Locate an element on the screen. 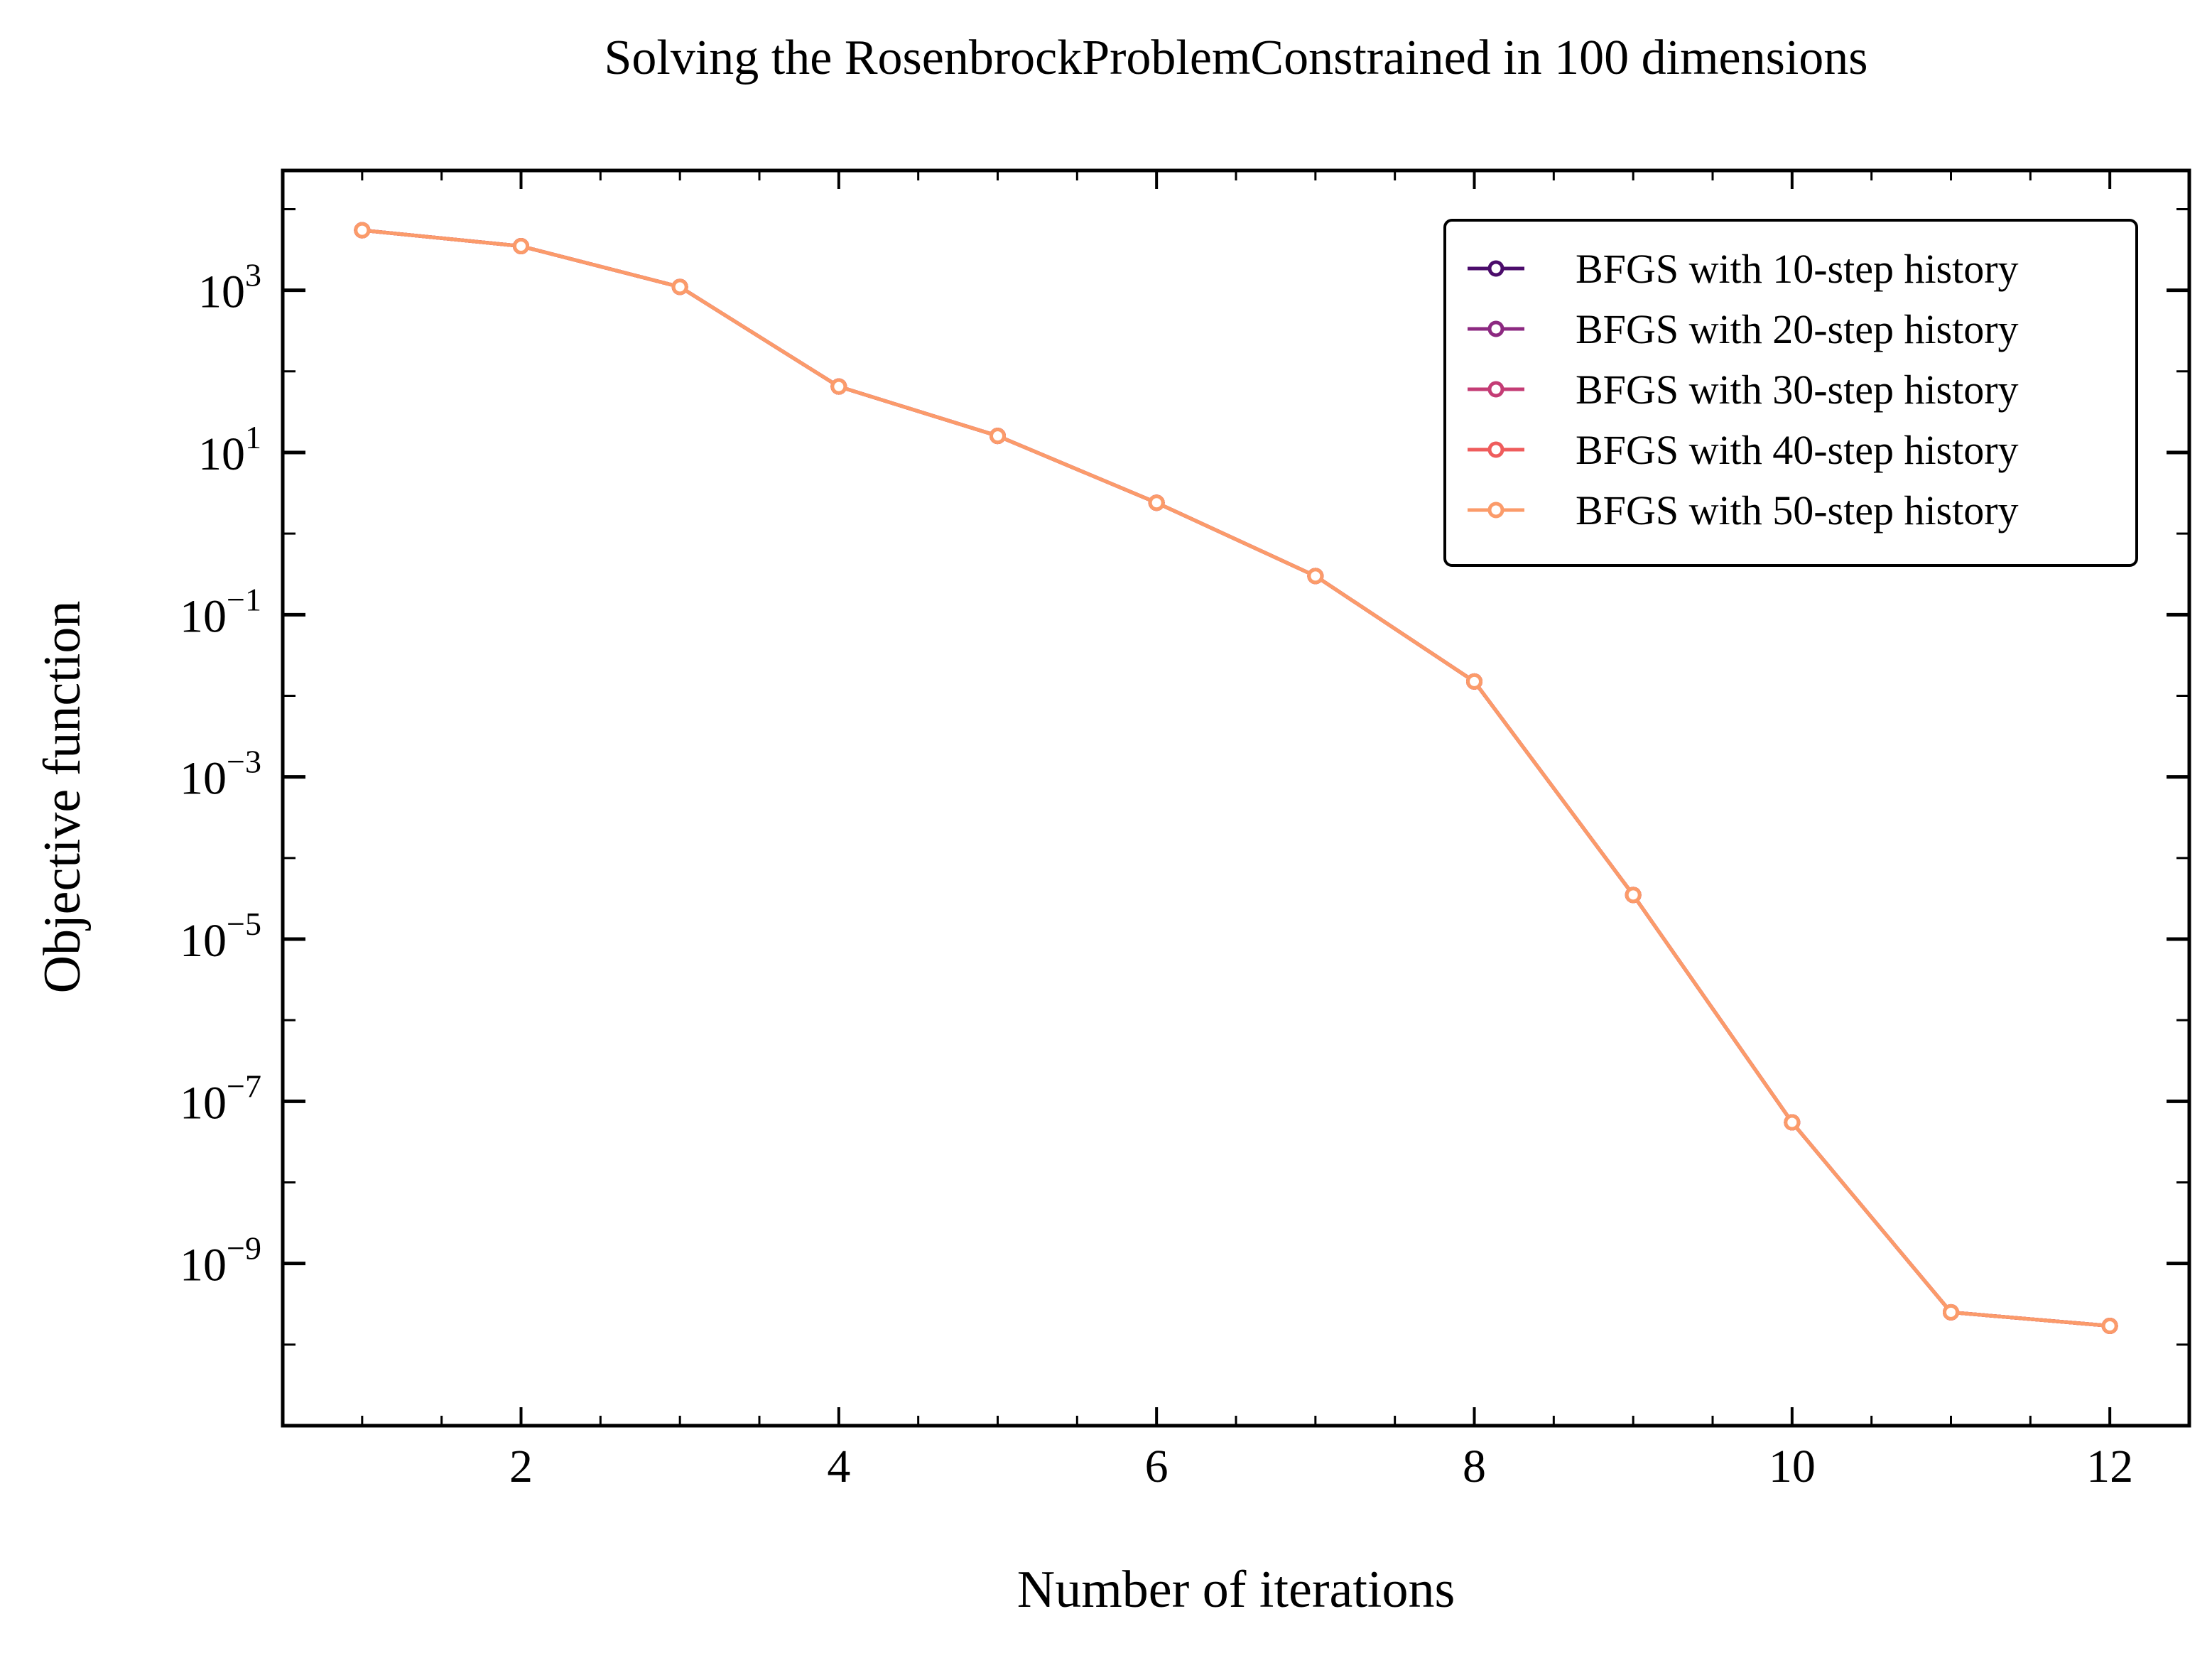 Image resolution: width=2212 pixels, height=1653 pixels. x-tick-label: 4 is located at coordinates (838, 1466).